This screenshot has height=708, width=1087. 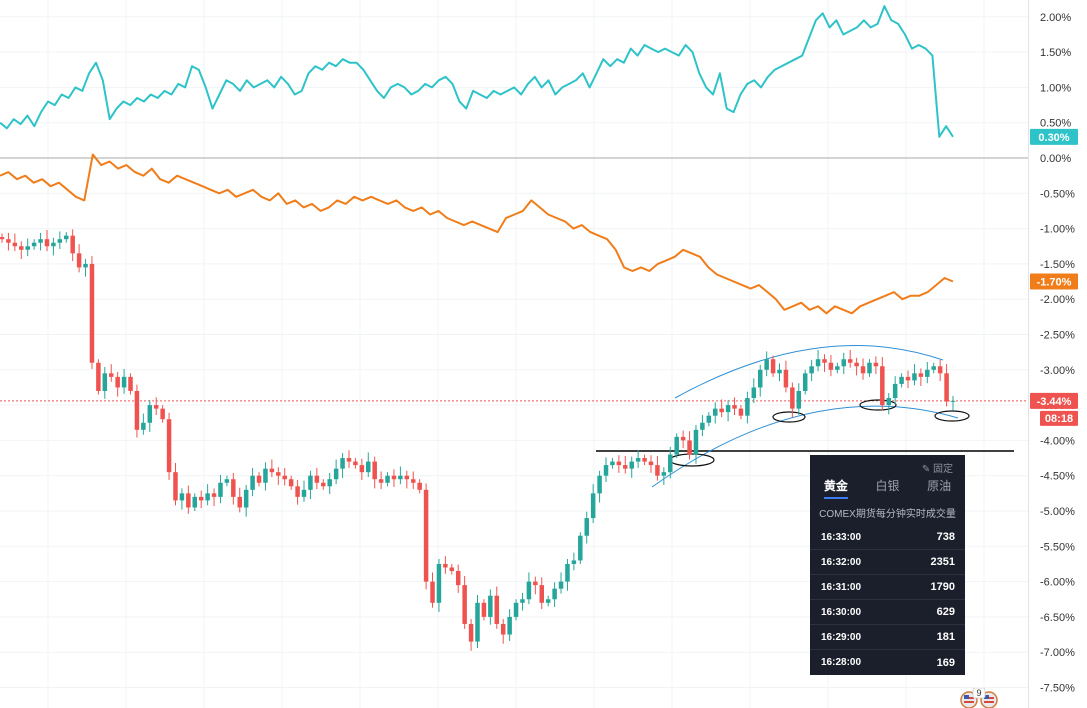 What do you see at coordinates (937, 469) in the screenshot?
I see `pin-button: ✎ 固定` at bounding box center [937, 469].